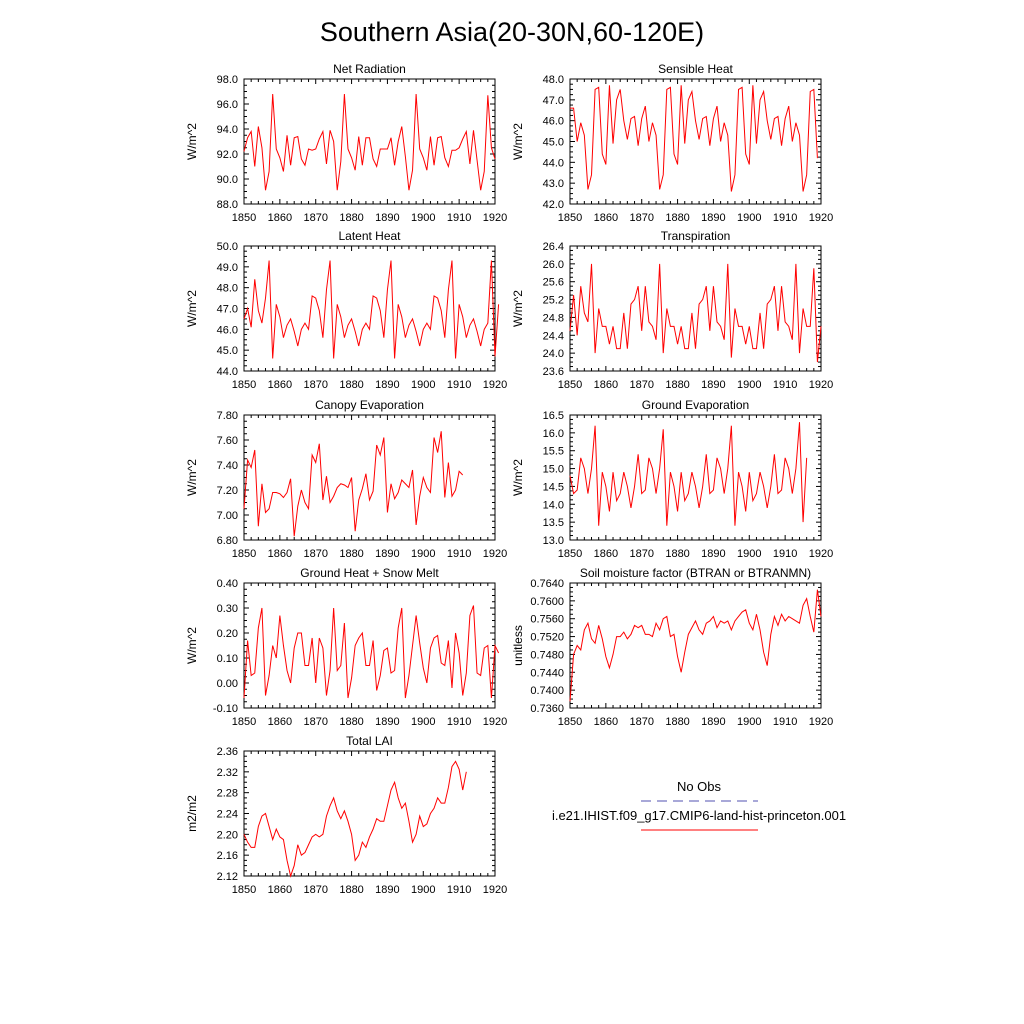 The width and height of the screenshot is (1024, 1024). I want to click on y-tick-label: 24.0, so click(553, 354).